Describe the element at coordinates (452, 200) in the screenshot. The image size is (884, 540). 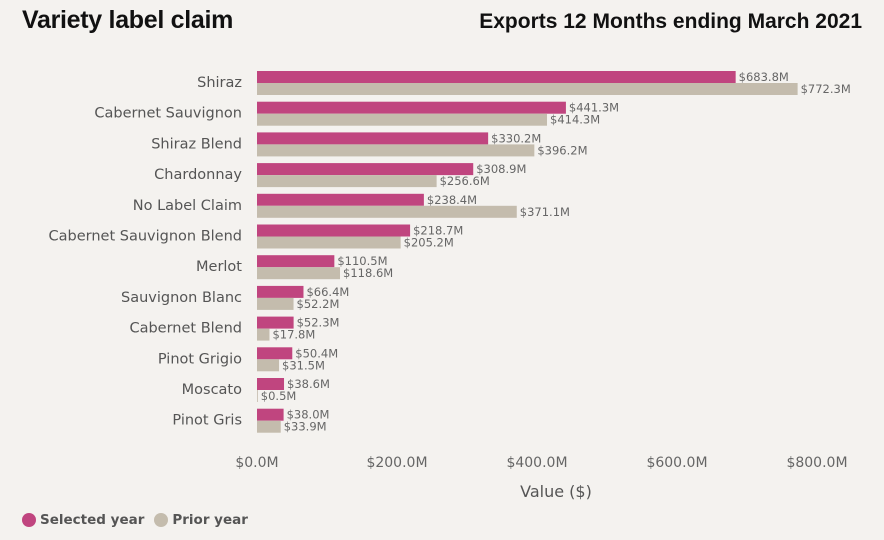
I see `data-label-selected: $238.4M` at that location.